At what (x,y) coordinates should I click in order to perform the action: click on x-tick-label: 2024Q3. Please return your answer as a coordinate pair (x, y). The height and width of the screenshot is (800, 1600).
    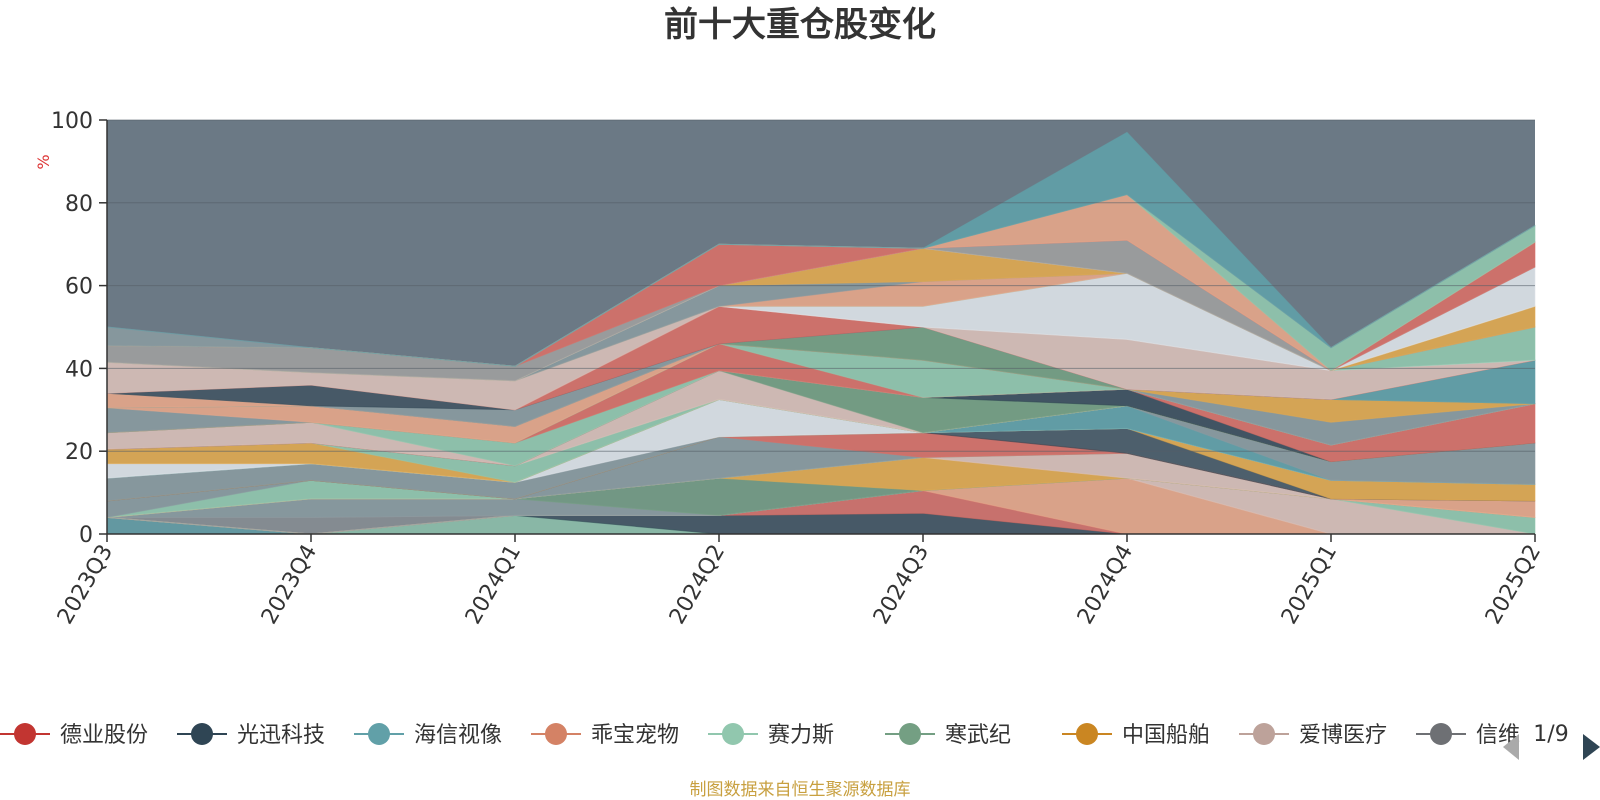
    Looking at the image, I should click on (901, 585).